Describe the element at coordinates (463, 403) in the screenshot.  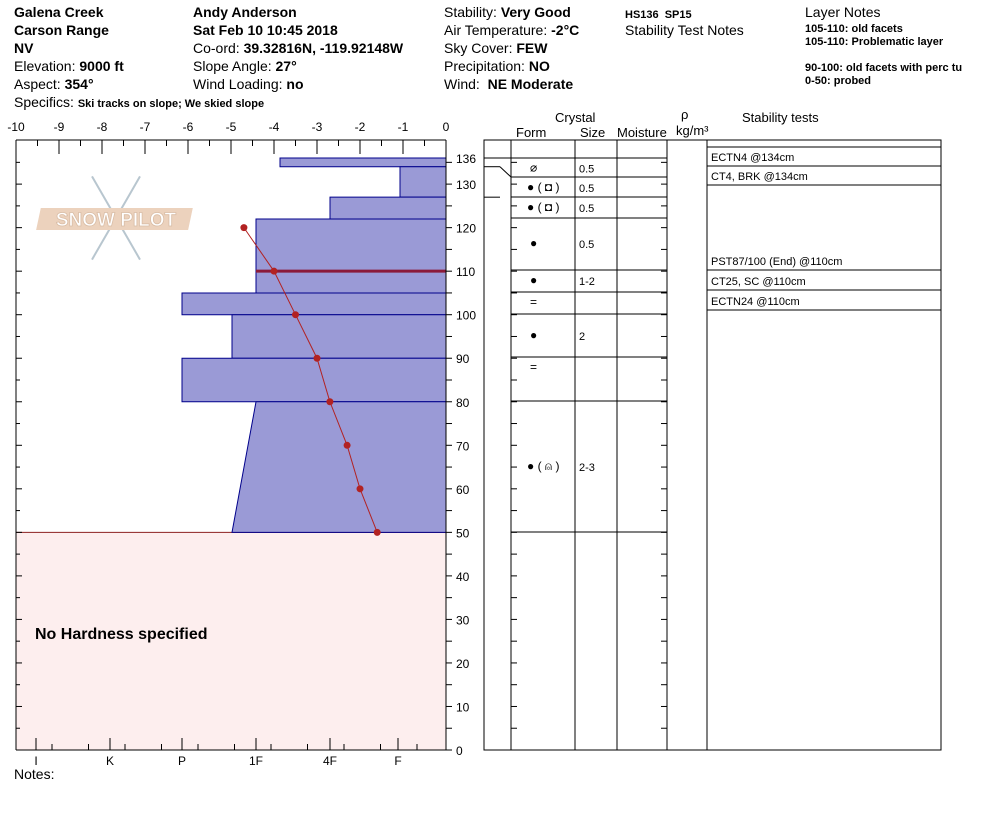
I see `depth-tick-label: 80` at that location.